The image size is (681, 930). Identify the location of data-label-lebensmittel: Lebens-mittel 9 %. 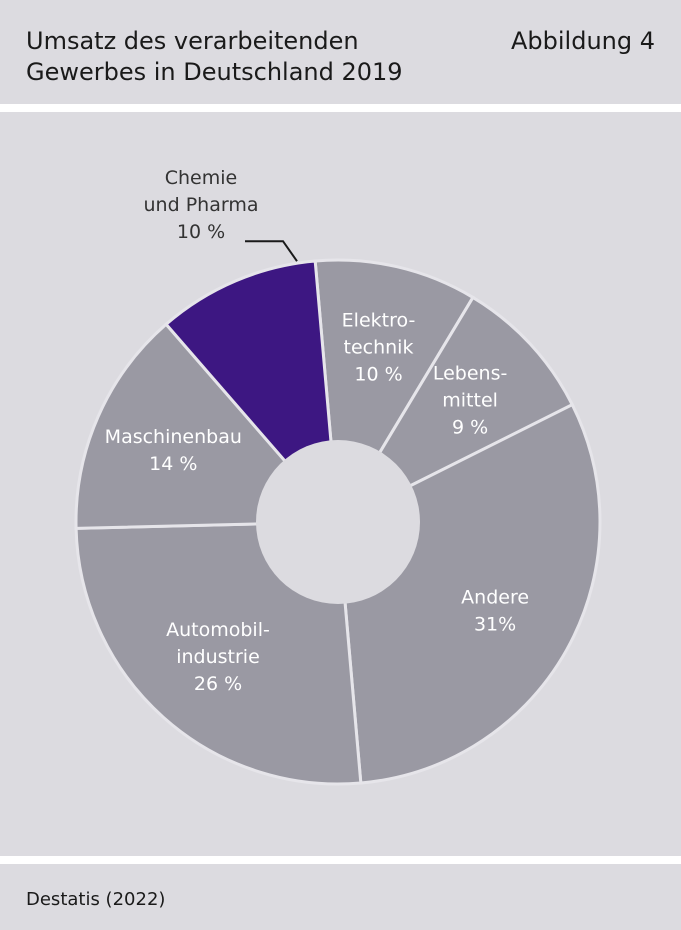
(470, 401).